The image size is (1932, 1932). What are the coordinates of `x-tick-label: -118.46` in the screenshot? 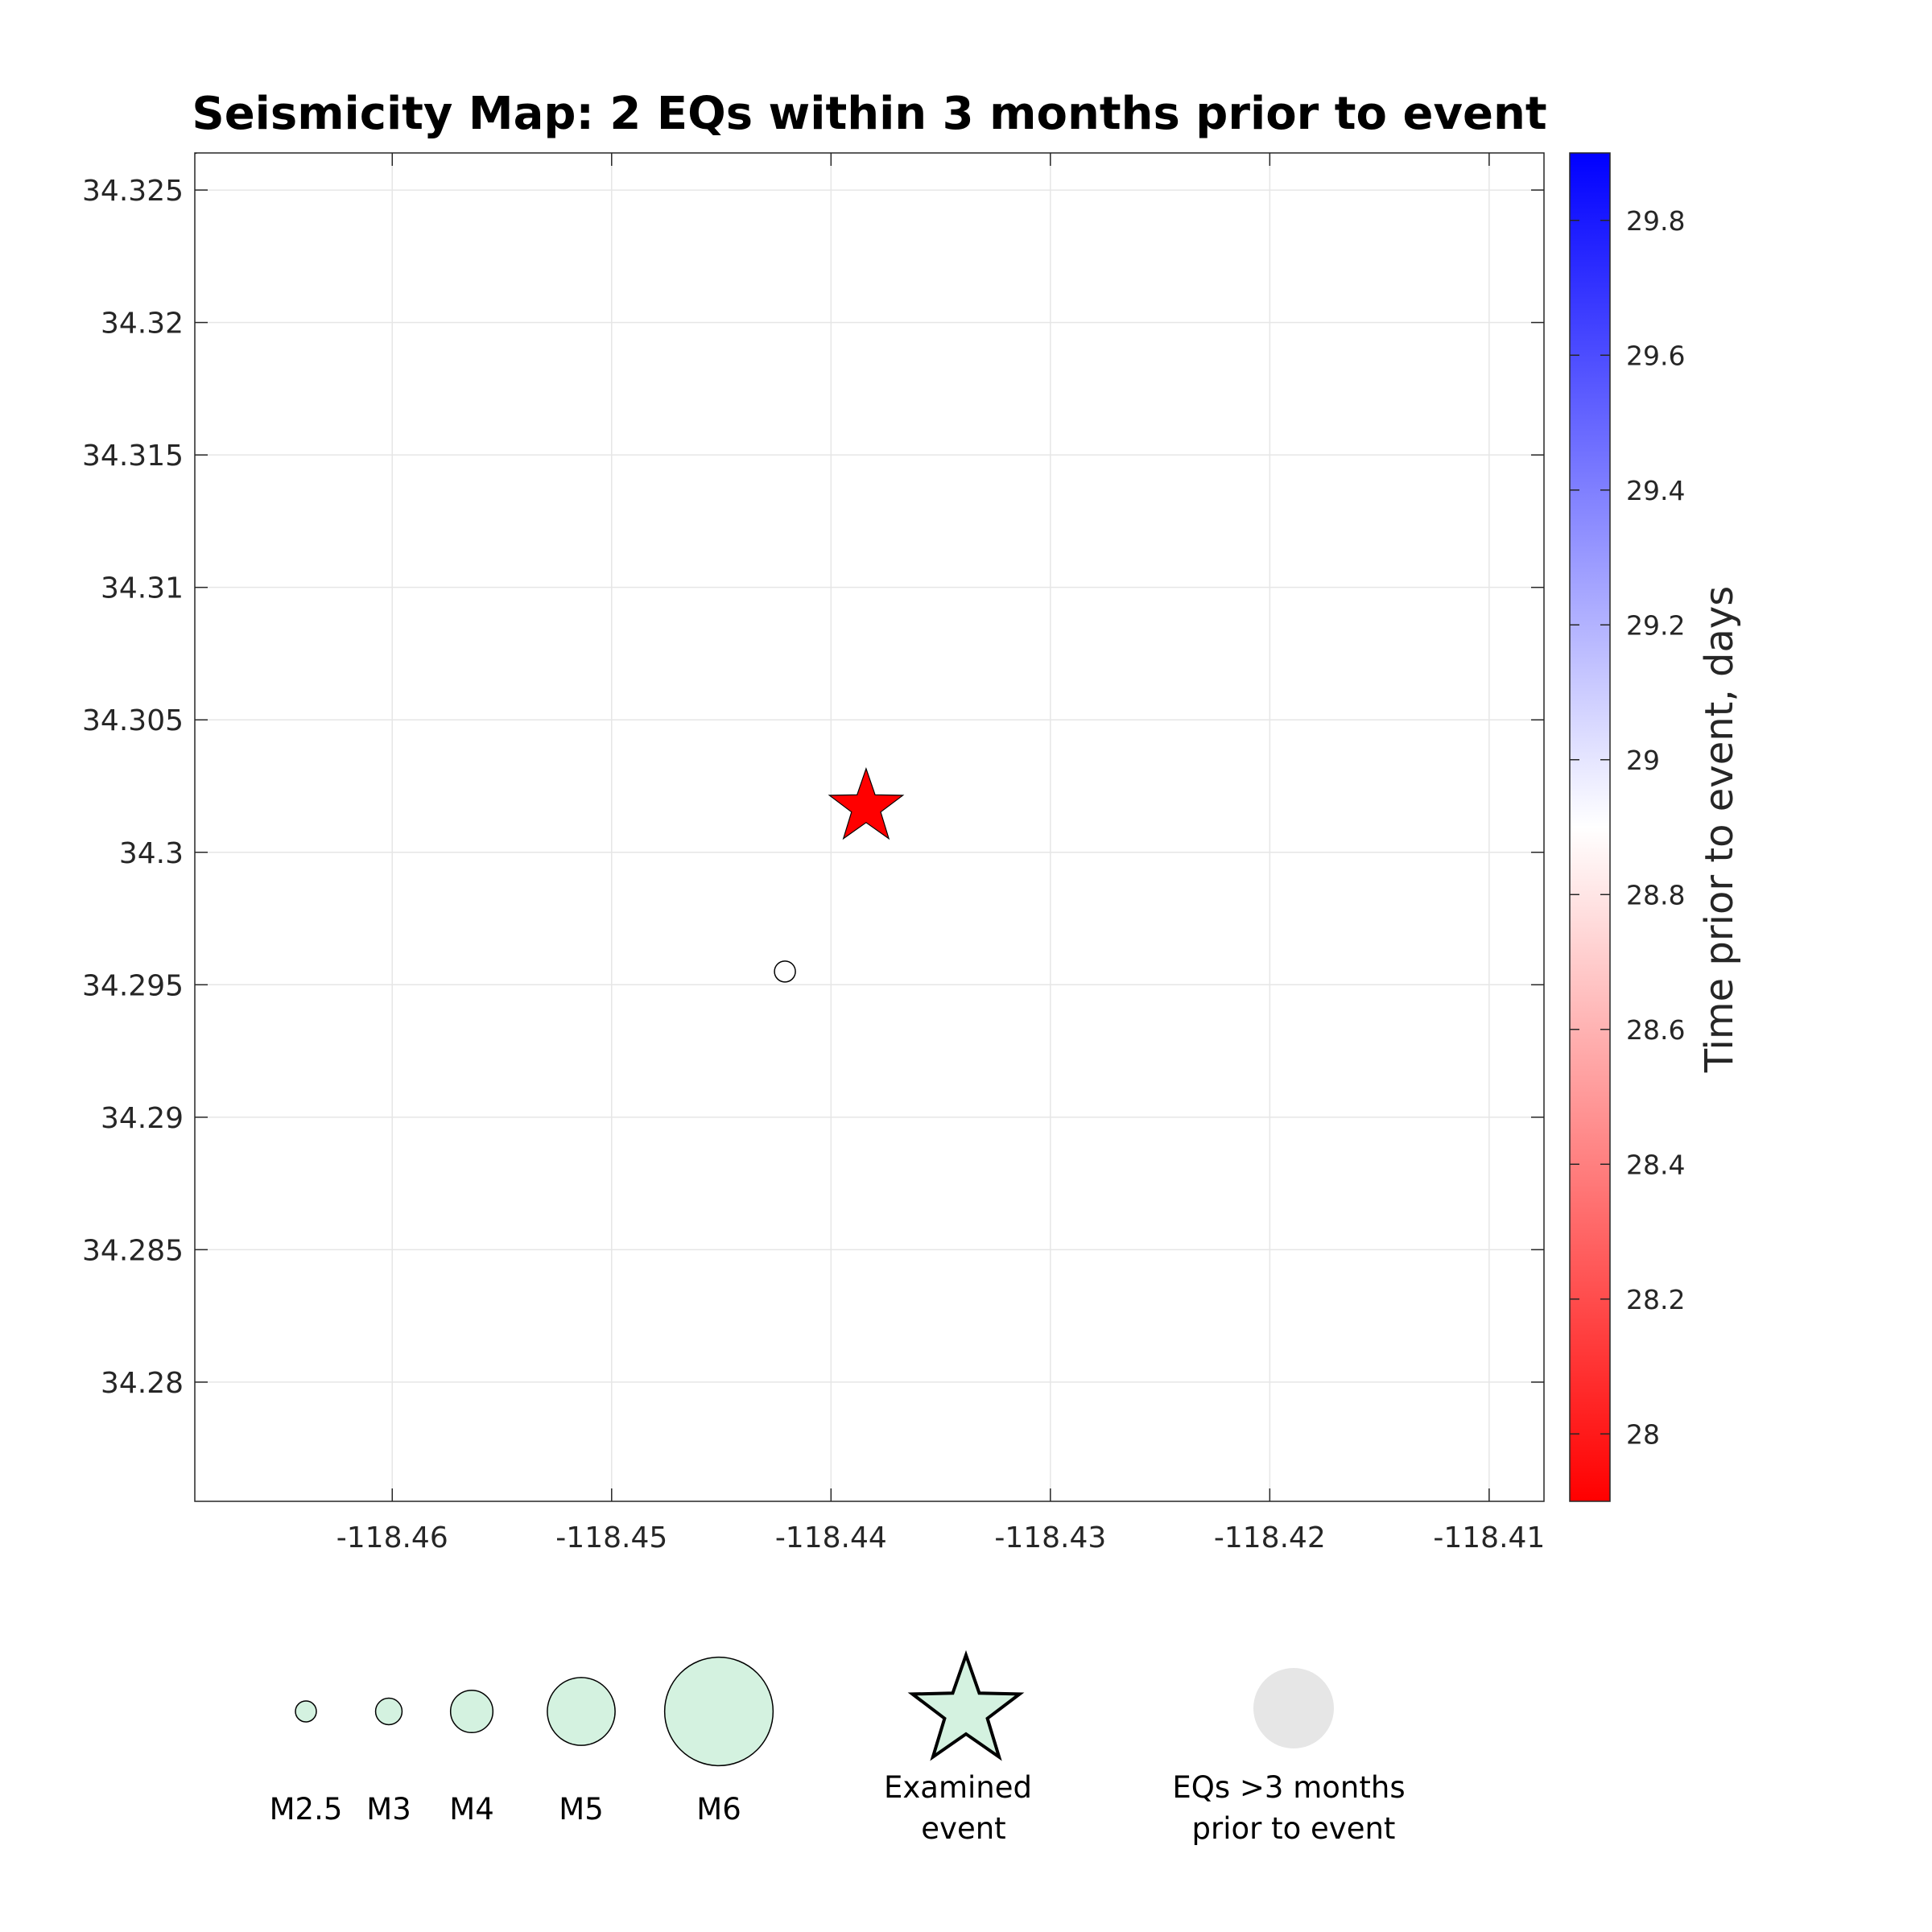 It's located at (392, 1537).